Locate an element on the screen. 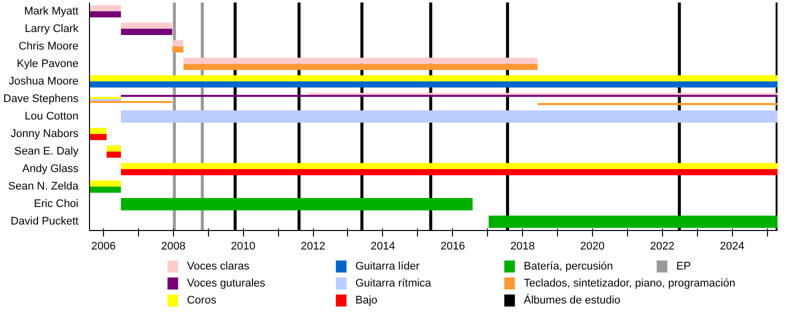 Image resolution: width=800 pixels, height=330 pixels. x-tick-label: 2012 is located at coordinates (313, 246).